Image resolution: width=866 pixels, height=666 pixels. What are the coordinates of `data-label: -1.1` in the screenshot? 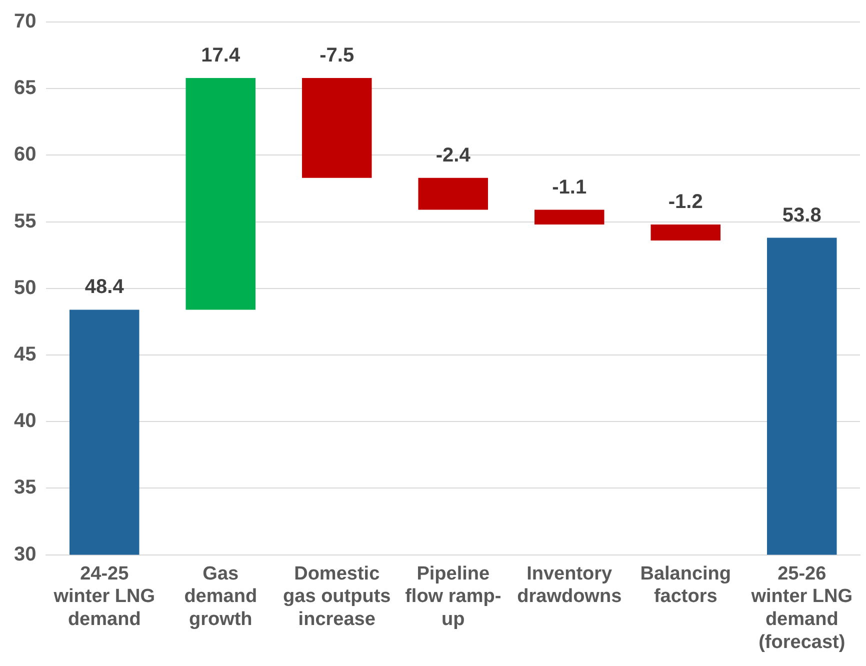 It's located at (569, 187).